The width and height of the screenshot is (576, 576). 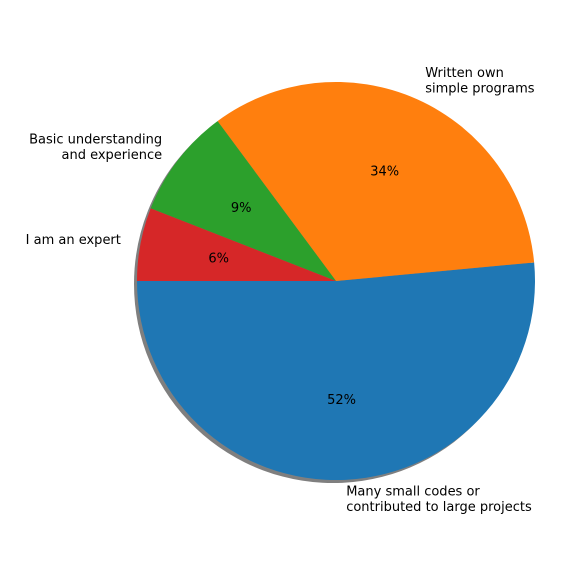 What do you see at coordinates (241, 208) in the screenshot?
I see `pct-label-basic-understanding-and-experience: 9%` at bounding box center [241, 208].